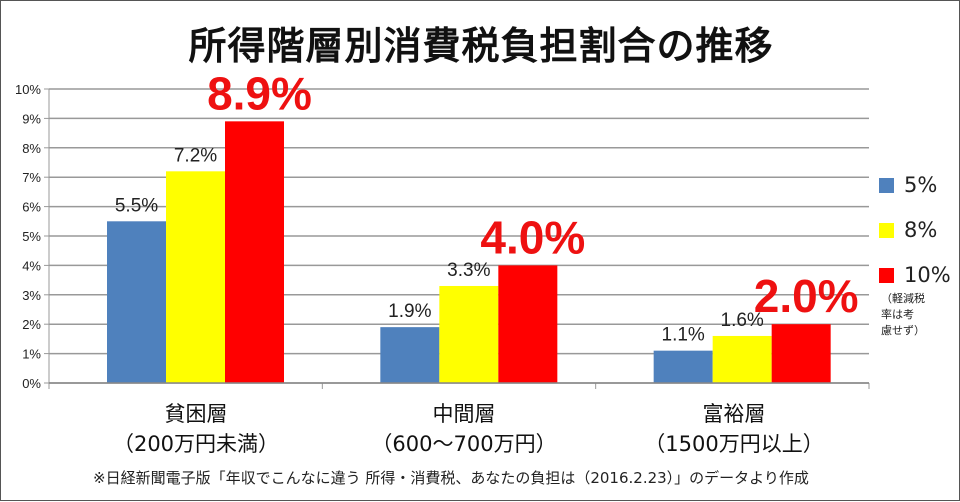 The image size is (960, 502). Describe the element at coordinates (897, 314) in the screenshot. I see `legend-note-line: 率は考` at that location.